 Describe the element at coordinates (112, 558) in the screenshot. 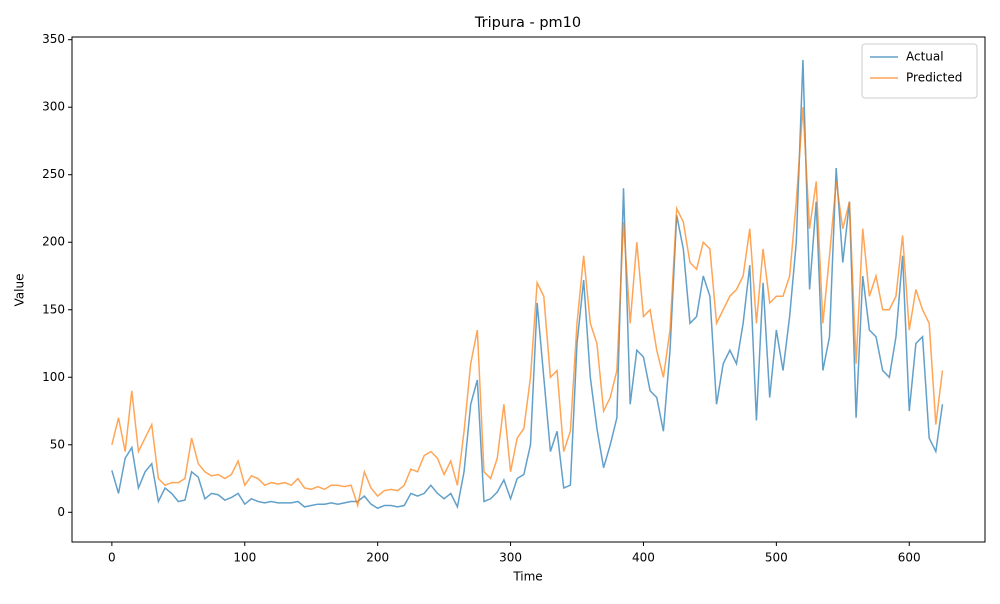

I see `x-tick-label: 0` at that location.